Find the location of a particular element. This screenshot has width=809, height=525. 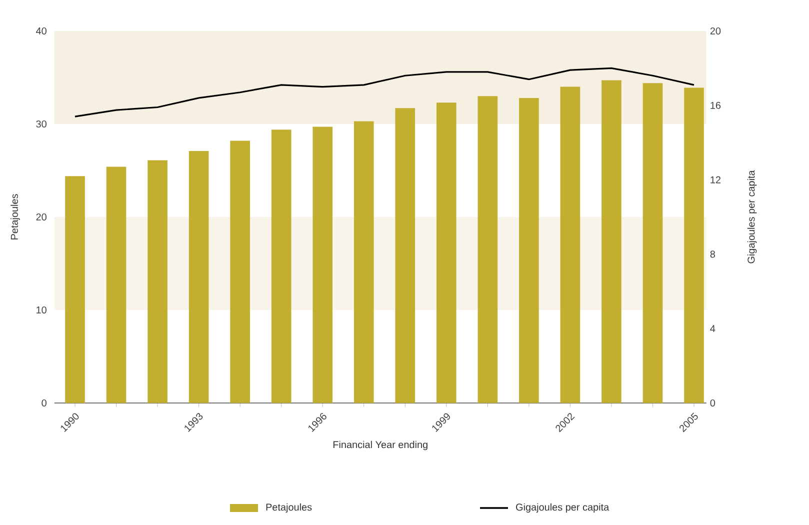

y-axis-title: Petajoules is located at coordinates (15, 217).